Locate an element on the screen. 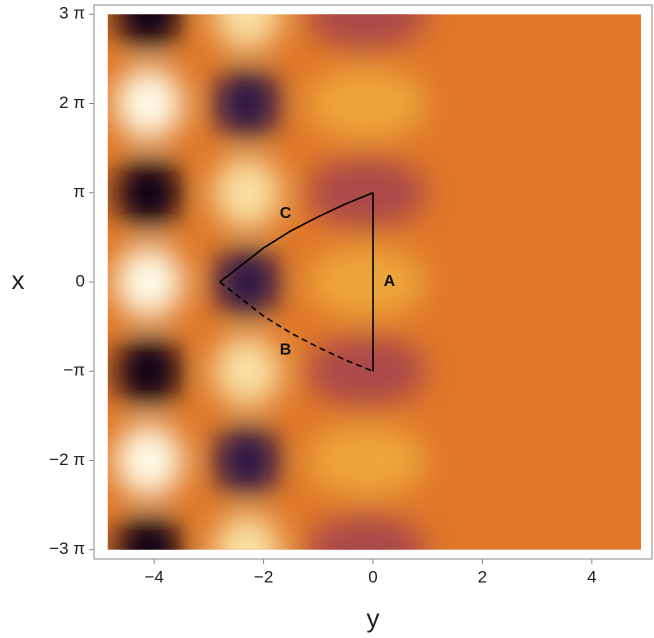  x-tick-label: 0 is located at coordinates (372, 576).